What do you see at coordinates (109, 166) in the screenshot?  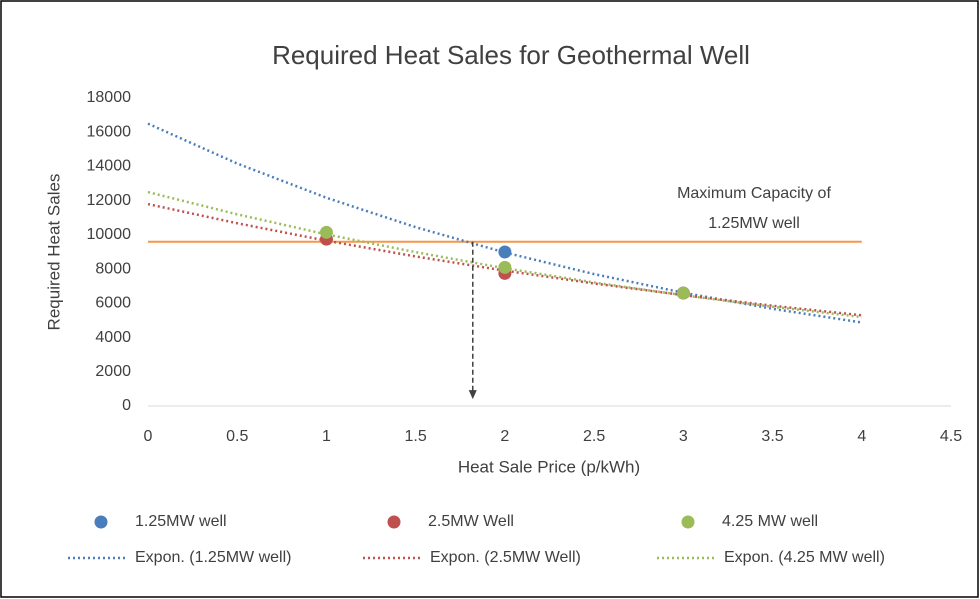 I see `y-tick-label: 14000` at bounding box center [109, 166].